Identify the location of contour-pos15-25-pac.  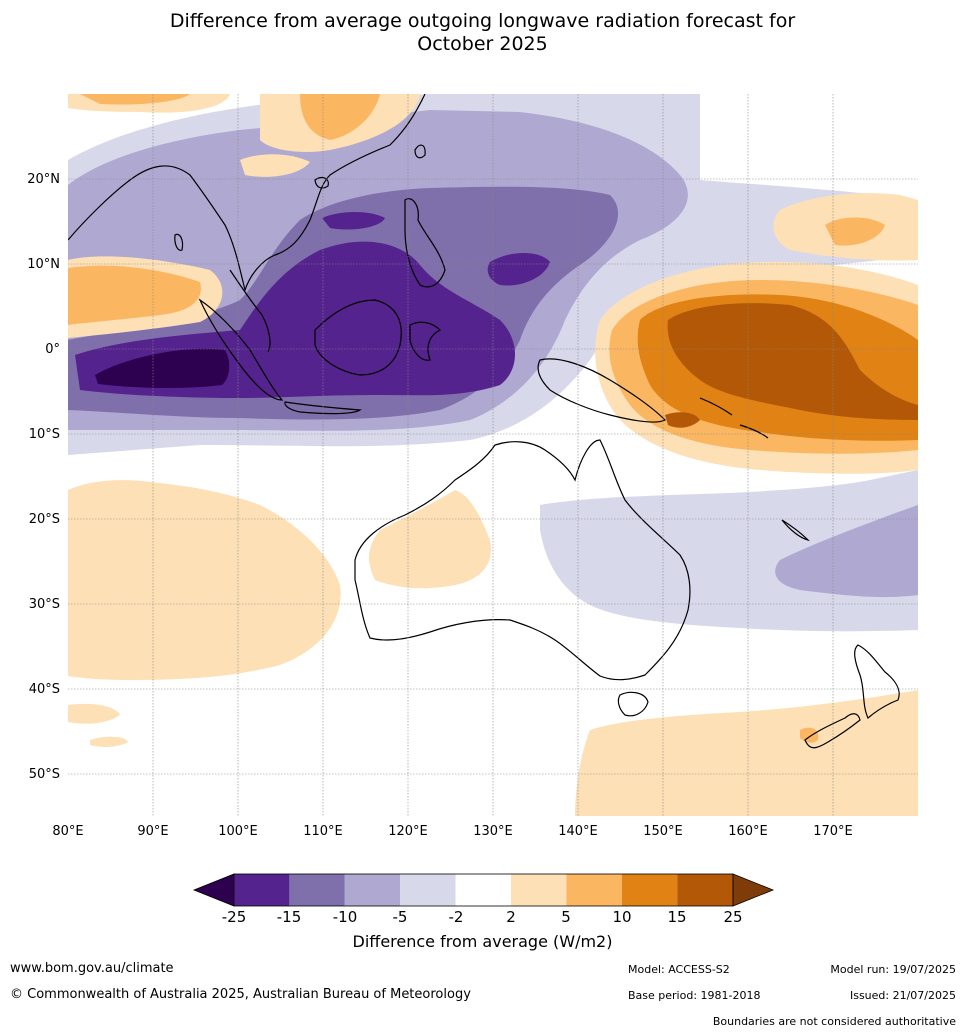
(792, 361).